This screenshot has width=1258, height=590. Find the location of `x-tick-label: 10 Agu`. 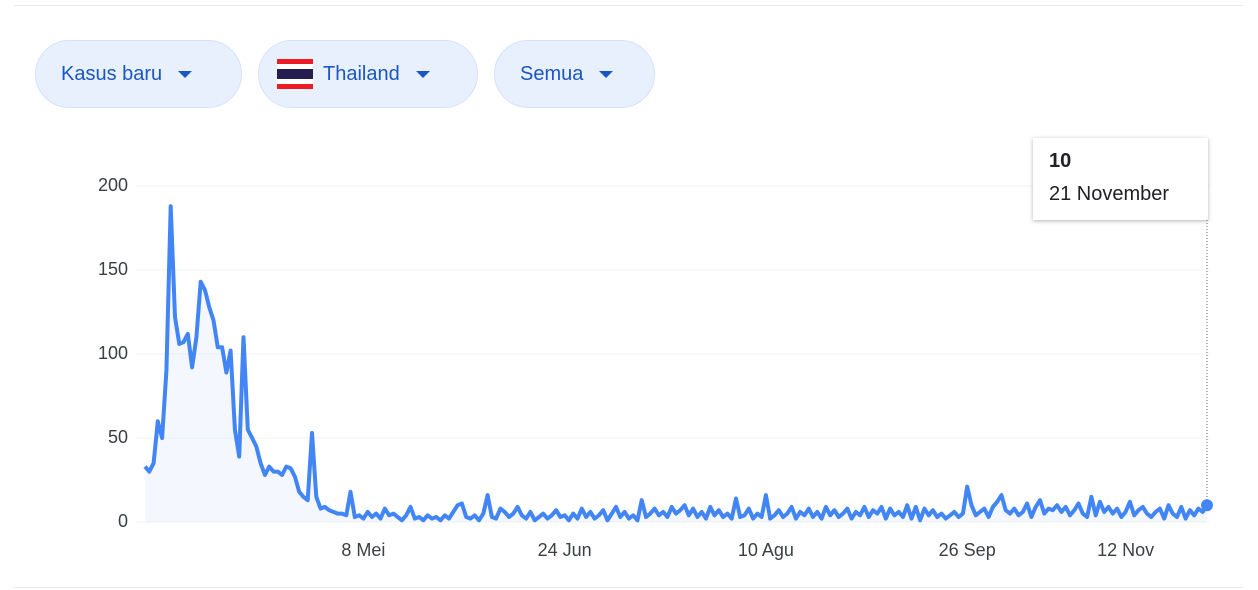

x-tick-label: 10 Agu is located at coordinates (766, 550).